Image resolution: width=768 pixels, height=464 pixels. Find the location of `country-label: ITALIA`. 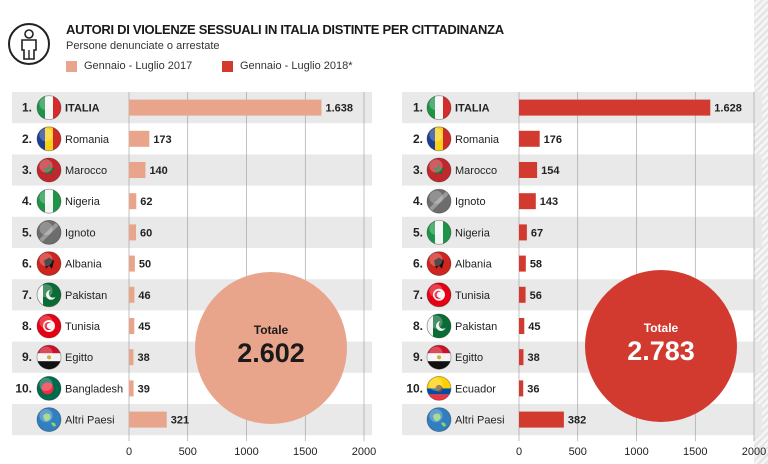

country-label: ITALIA is located at coordinates (472, 109).